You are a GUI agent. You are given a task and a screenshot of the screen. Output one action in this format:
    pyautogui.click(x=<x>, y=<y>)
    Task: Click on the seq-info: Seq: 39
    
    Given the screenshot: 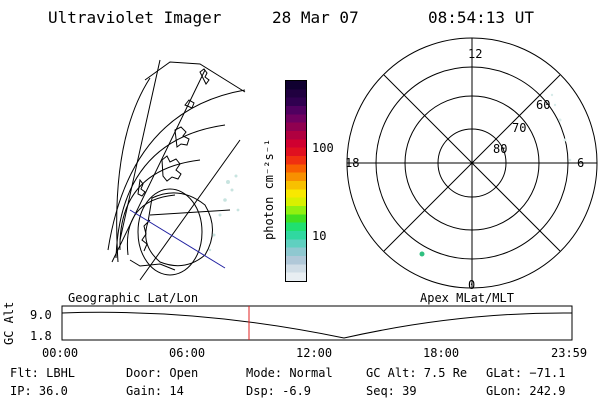 What is the action you would take?
    pyautogui.click(x=391, y=391)
    